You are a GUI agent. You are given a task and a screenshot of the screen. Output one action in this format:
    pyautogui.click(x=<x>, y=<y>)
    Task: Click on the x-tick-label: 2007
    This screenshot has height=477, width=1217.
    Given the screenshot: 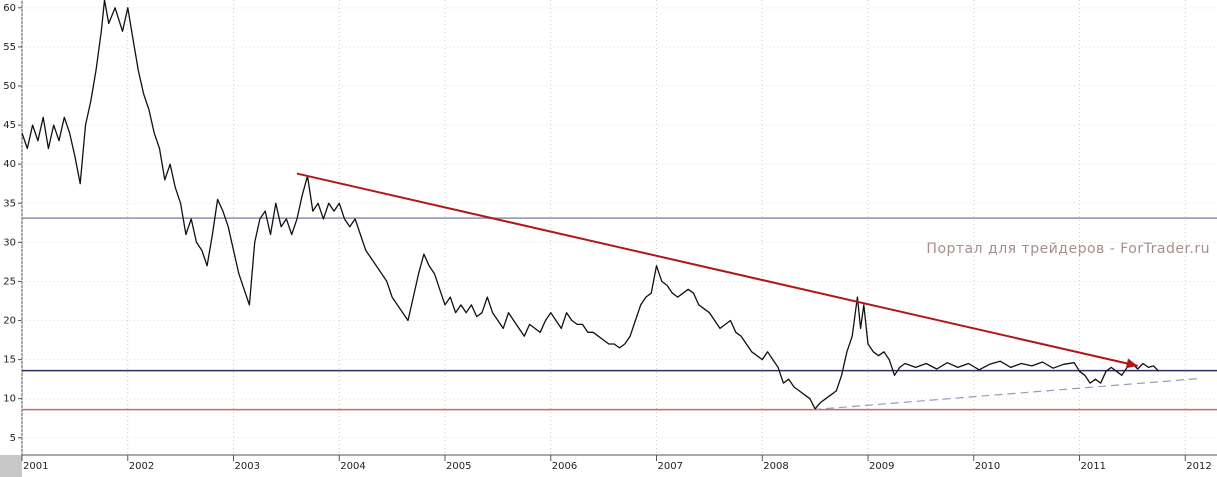 What is the action you would take?
    pyautogui.click(x=670, y=466)
    